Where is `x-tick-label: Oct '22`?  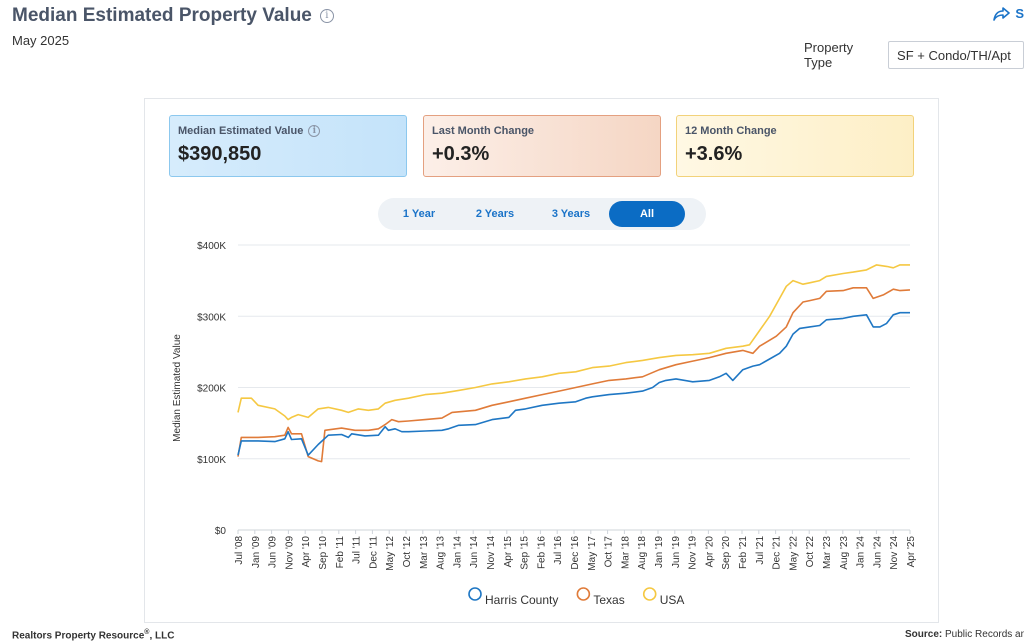
x-tick-label: Oct '22 is located at coordinates (810, 552).